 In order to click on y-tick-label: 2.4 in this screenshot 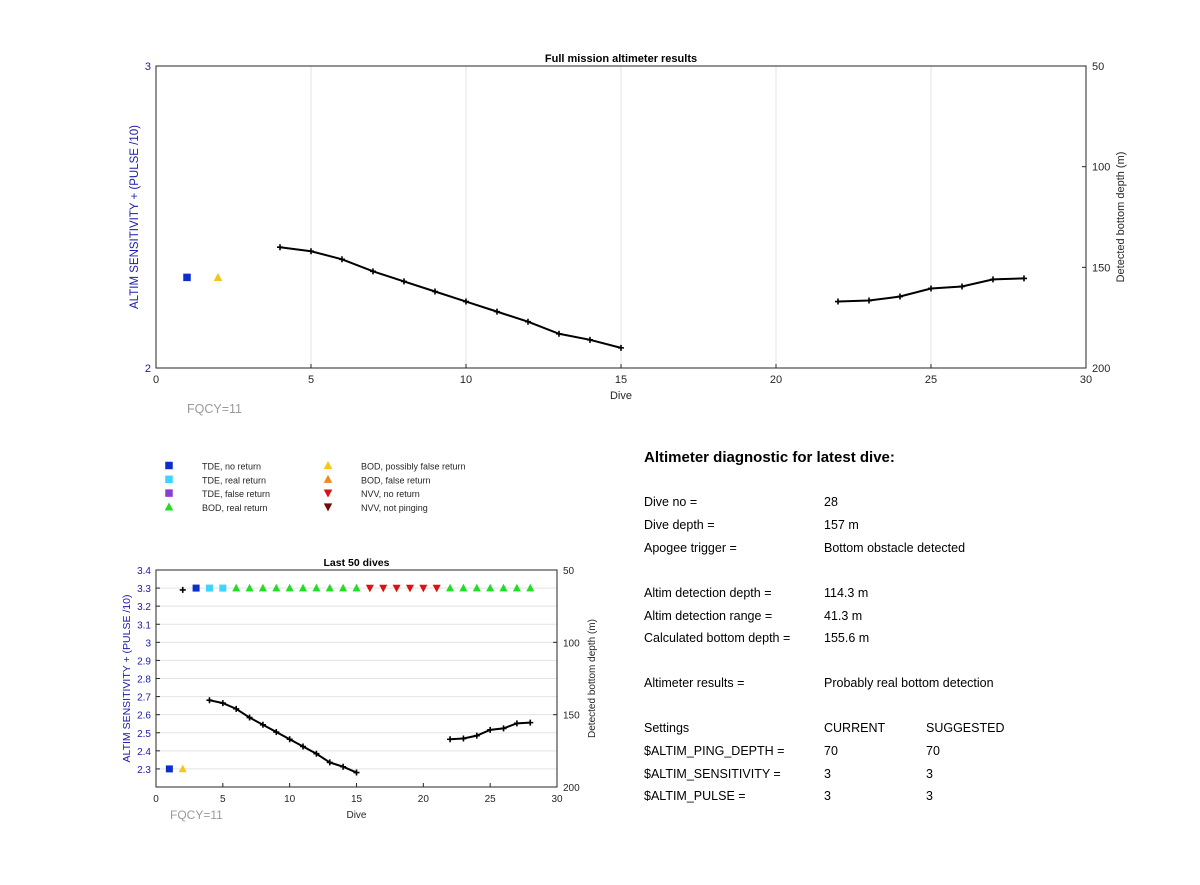, I will do `click(144, 752)`.